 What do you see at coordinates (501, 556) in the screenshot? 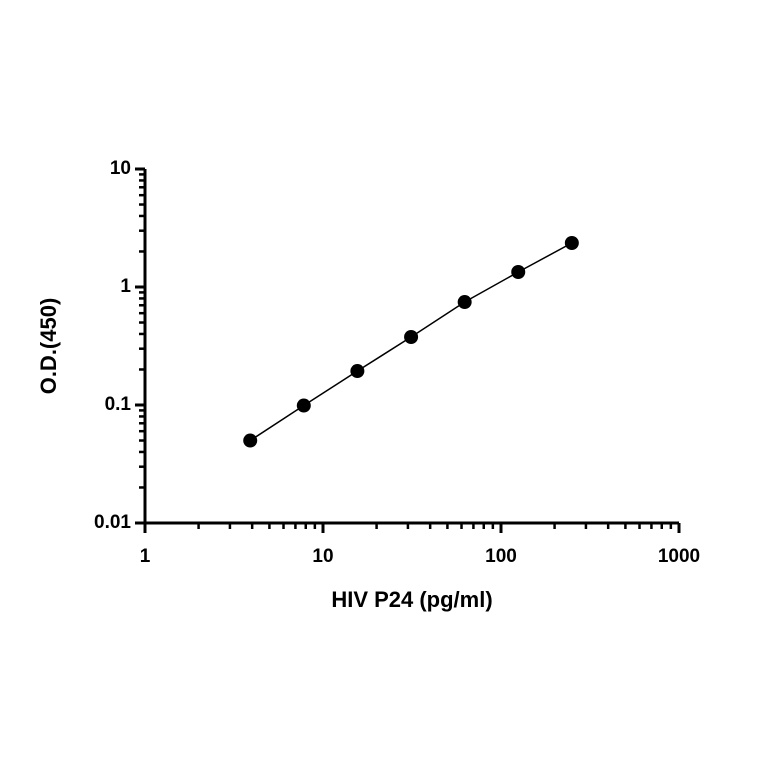
I see `x-tick-label: 100` at bounding box center [501, 556].